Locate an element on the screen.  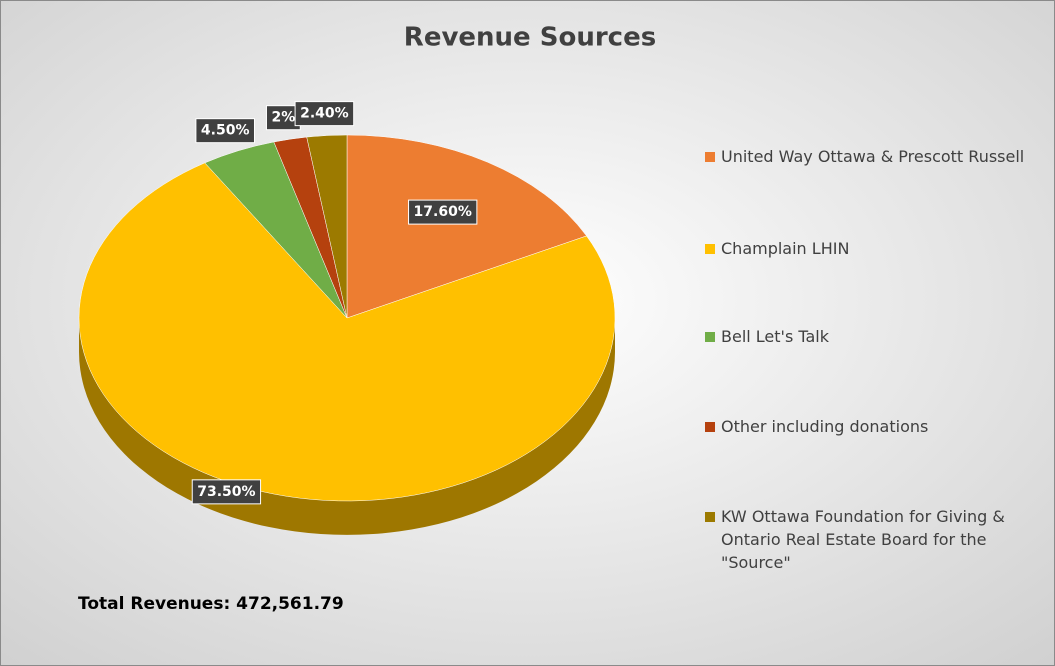
data-label: 73.50% is located at coordinates (226, 492).